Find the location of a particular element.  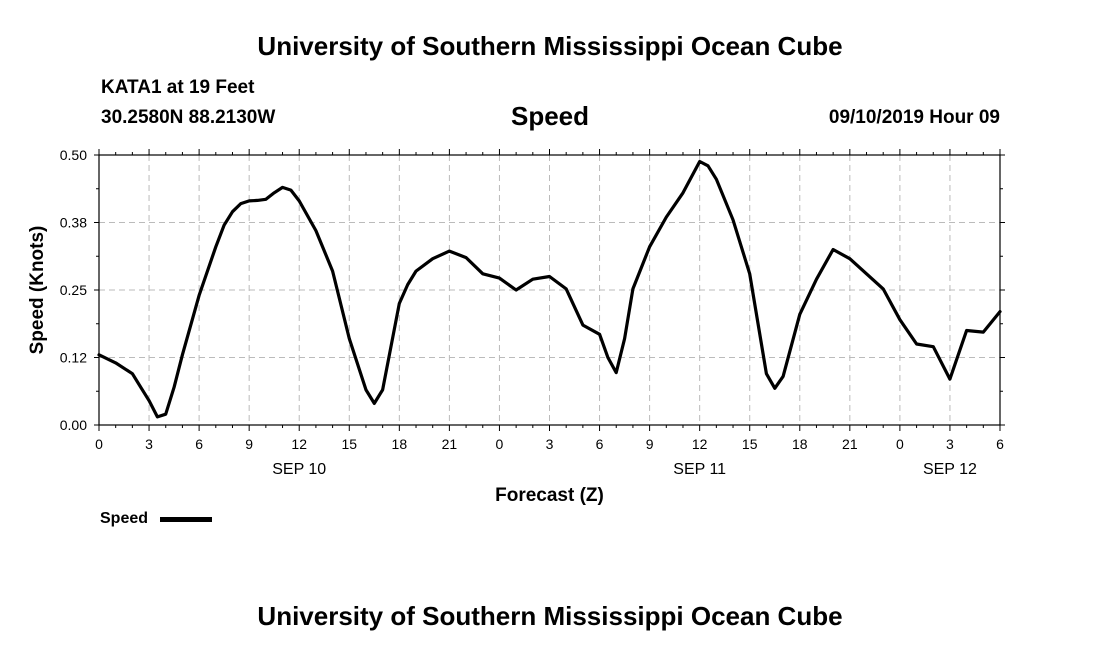

y-tick-label: 0.12 is located at coordinates (73, 358).